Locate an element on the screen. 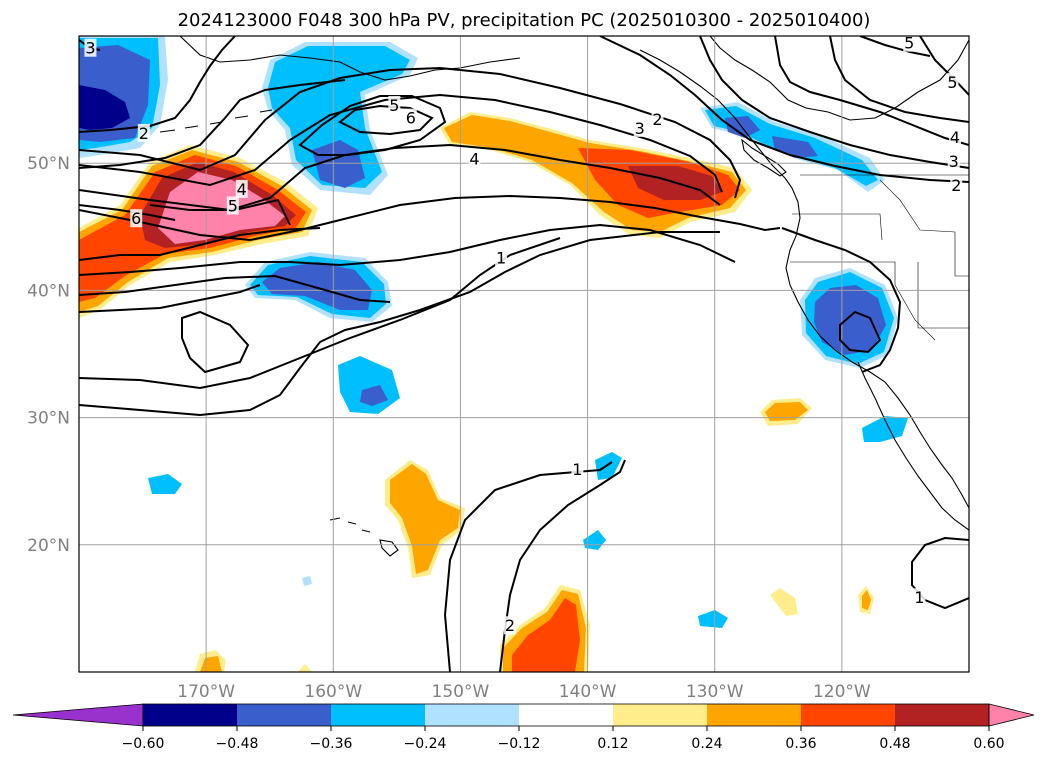  lon-tick-labels: 170°W 160°W 150°W 140°W 130°W 120°W is located at coordinates (524, 692).